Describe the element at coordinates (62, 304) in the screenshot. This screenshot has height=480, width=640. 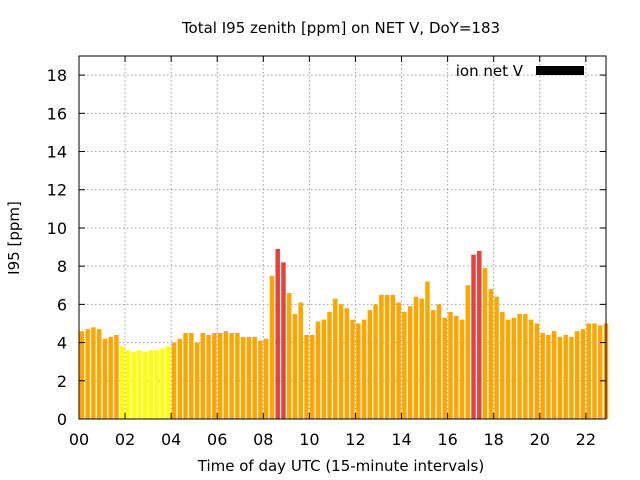
I see `y-tick-label: 6` at that location.